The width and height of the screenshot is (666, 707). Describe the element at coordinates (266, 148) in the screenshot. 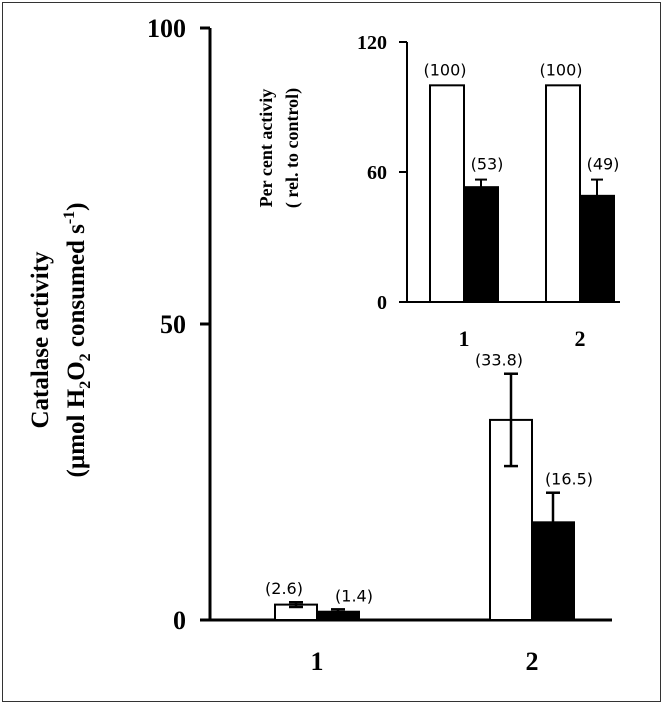

I see `inset-y-label-line1: Per cent activiy` at that location.